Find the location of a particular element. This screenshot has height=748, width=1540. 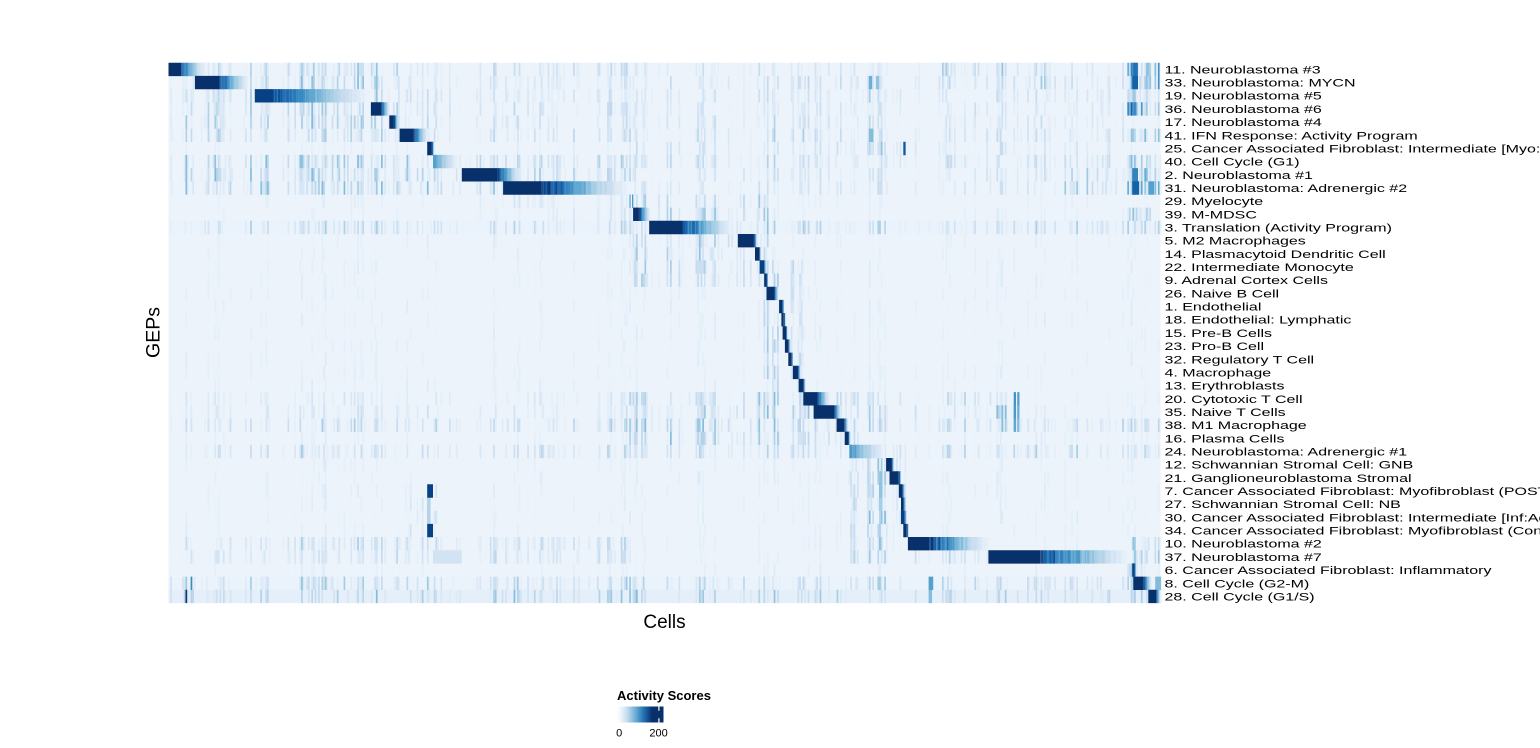

svg-text: 26. Naive B Cell is located at coordinates (1222, 293).